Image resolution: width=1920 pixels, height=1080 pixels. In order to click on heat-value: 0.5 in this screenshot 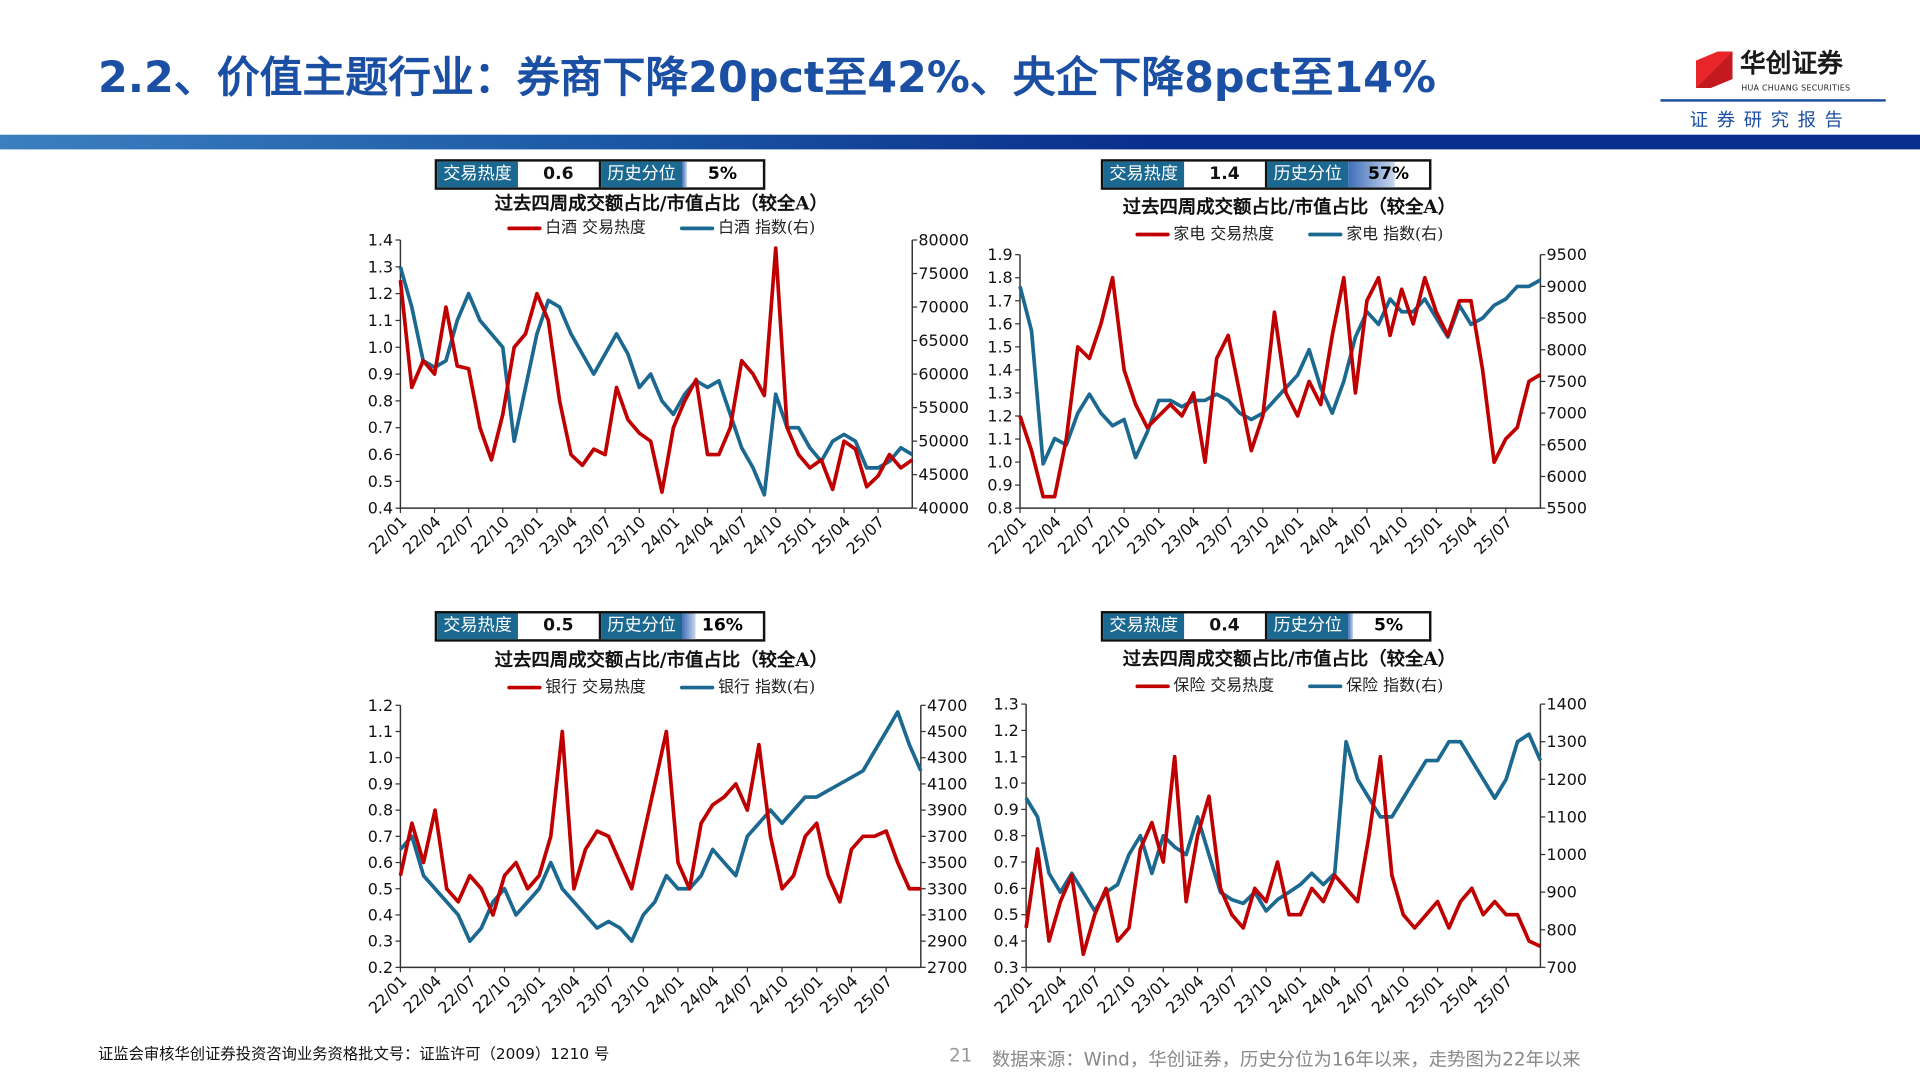, I will do `click(560, 626)`.